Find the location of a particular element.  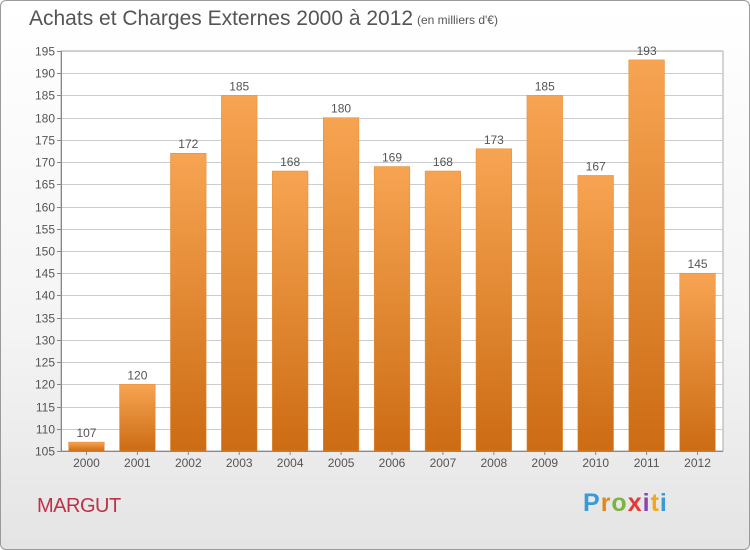

x-tick-label: 2001 is located at coordinates (137, 463).